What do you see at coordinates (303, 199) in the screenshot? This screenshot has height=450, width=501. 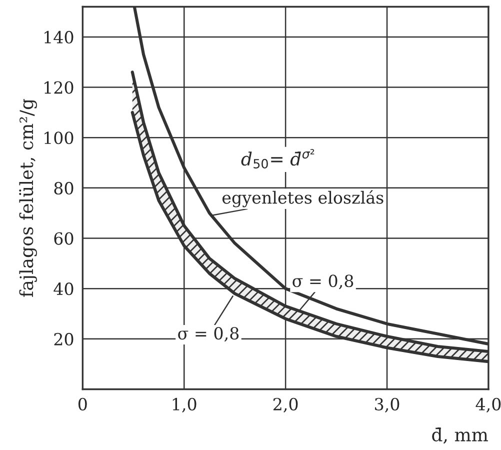 I see `annotation: egyenletes eloszlás` at bounding box center [303, 199].